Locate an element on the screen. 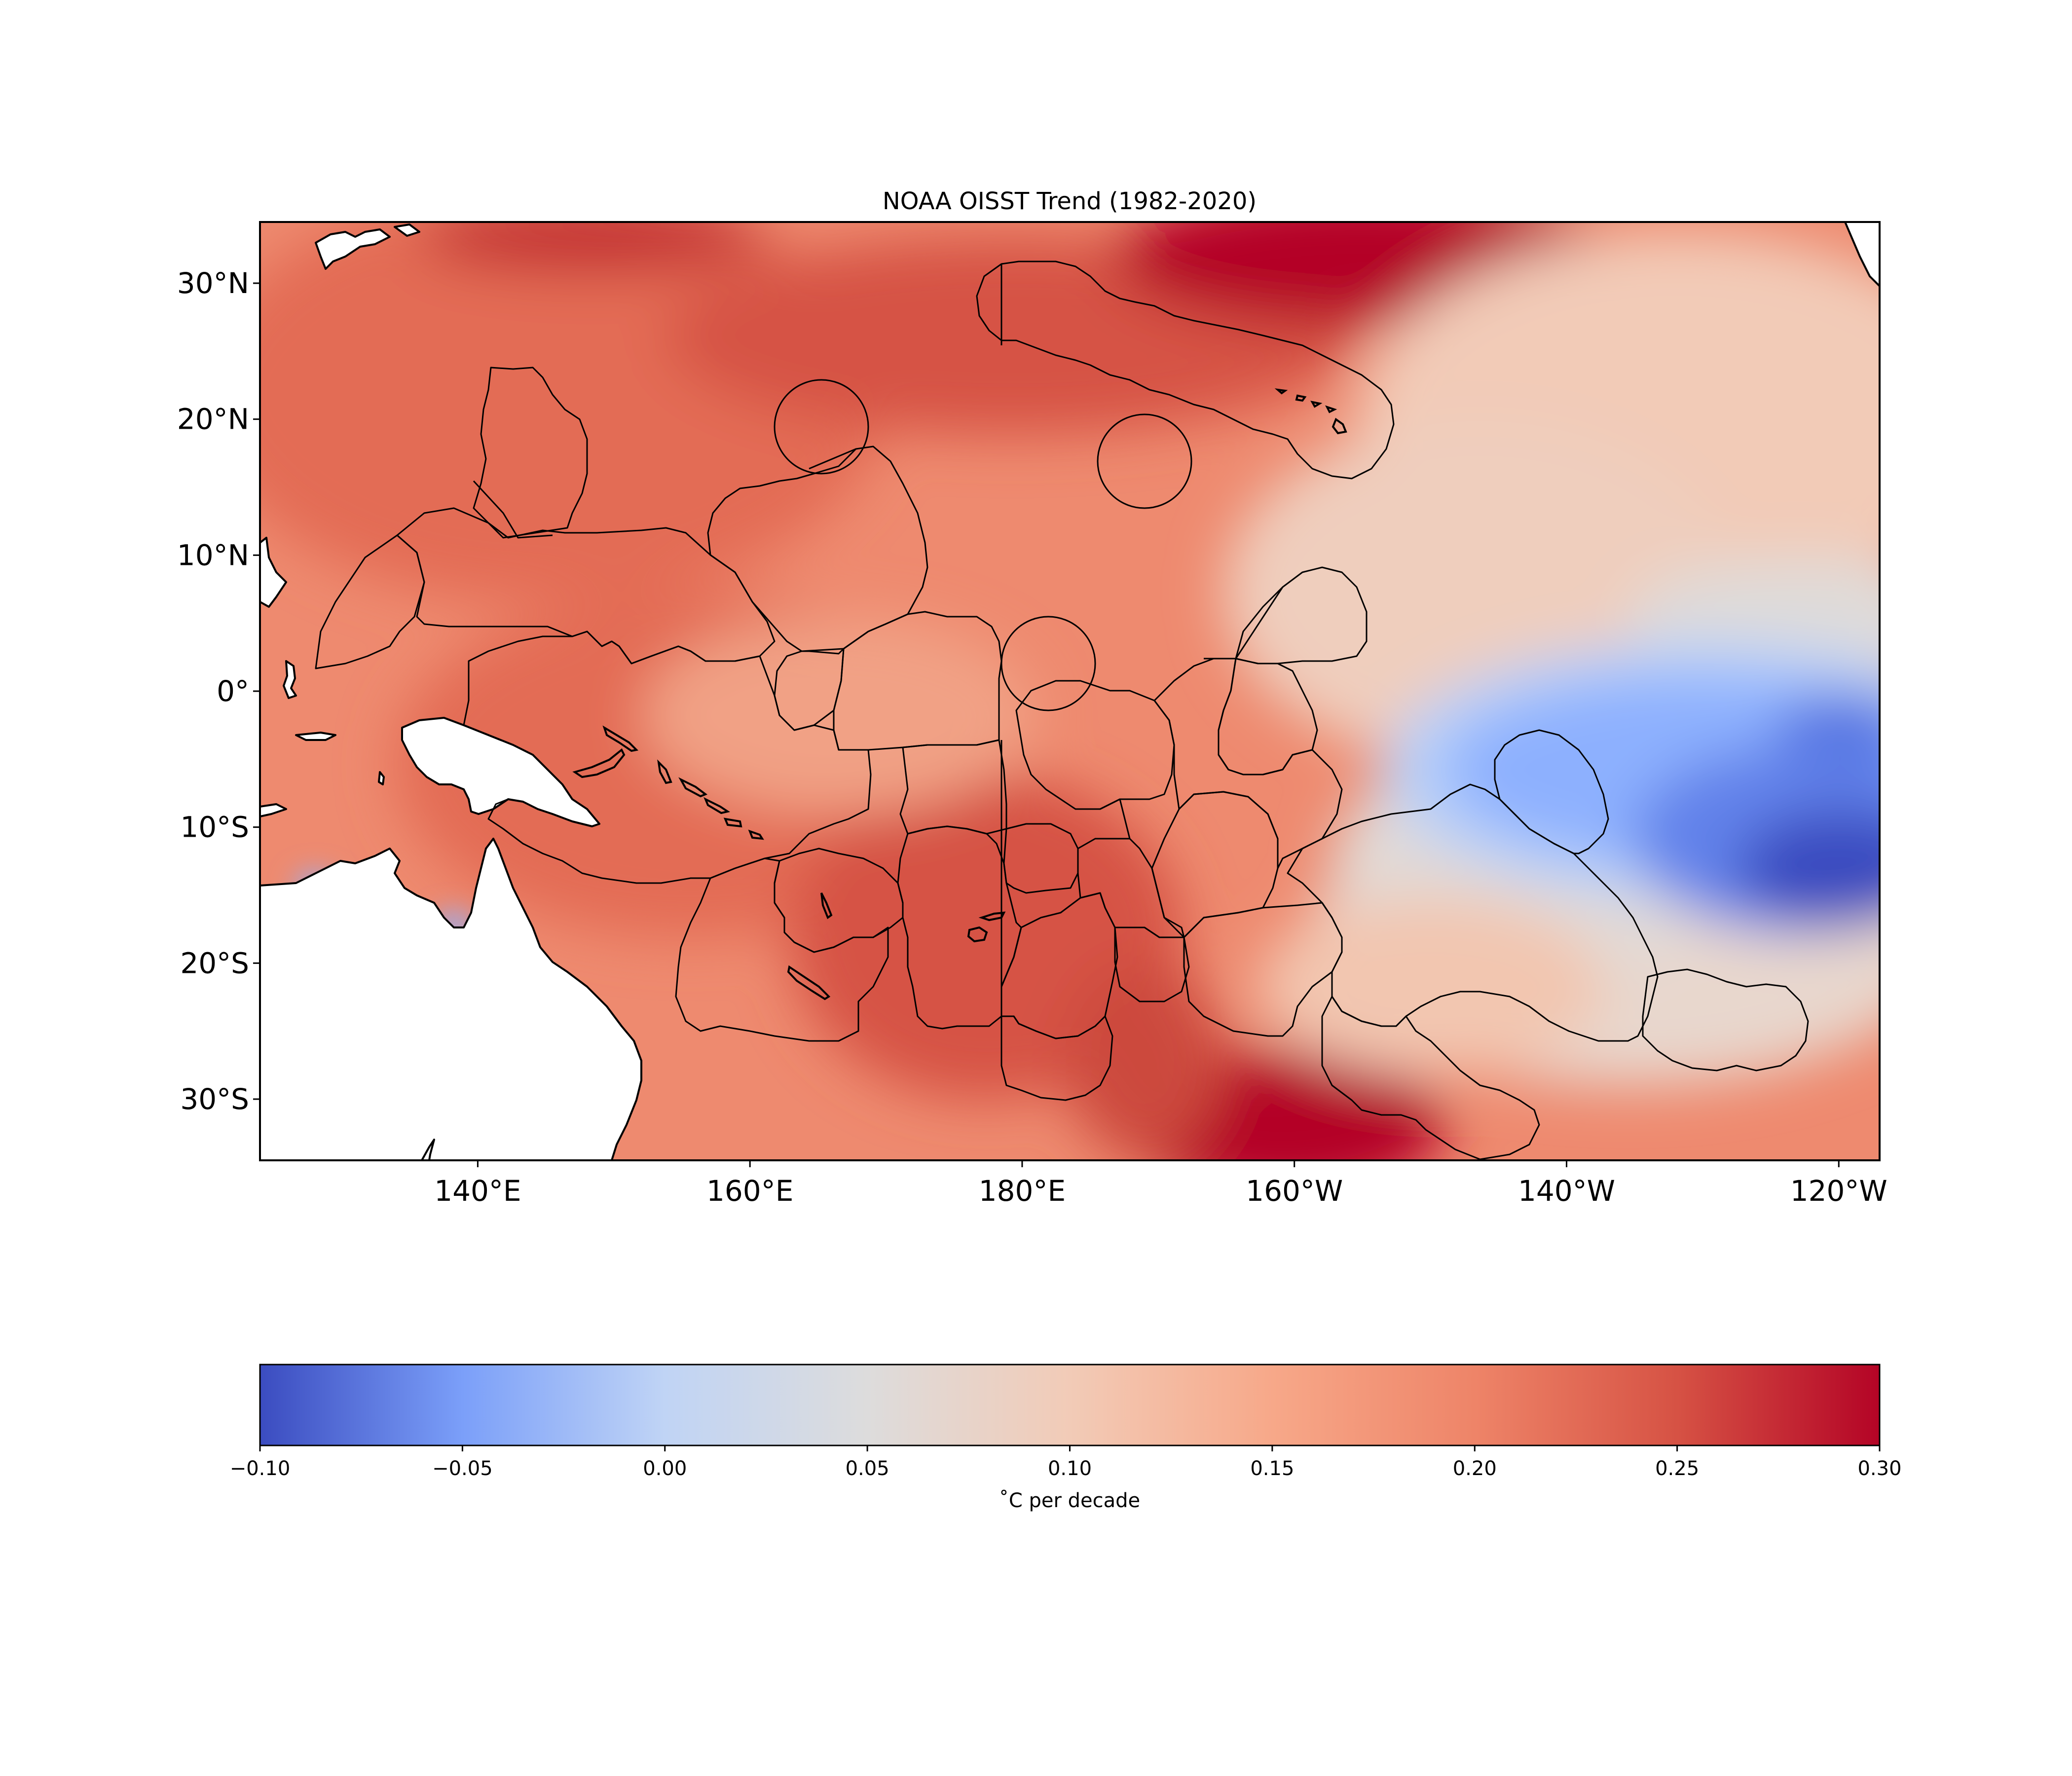 This screenshot has height=1776, width=2072. island-bougainville is located at coordinates (665, 772).